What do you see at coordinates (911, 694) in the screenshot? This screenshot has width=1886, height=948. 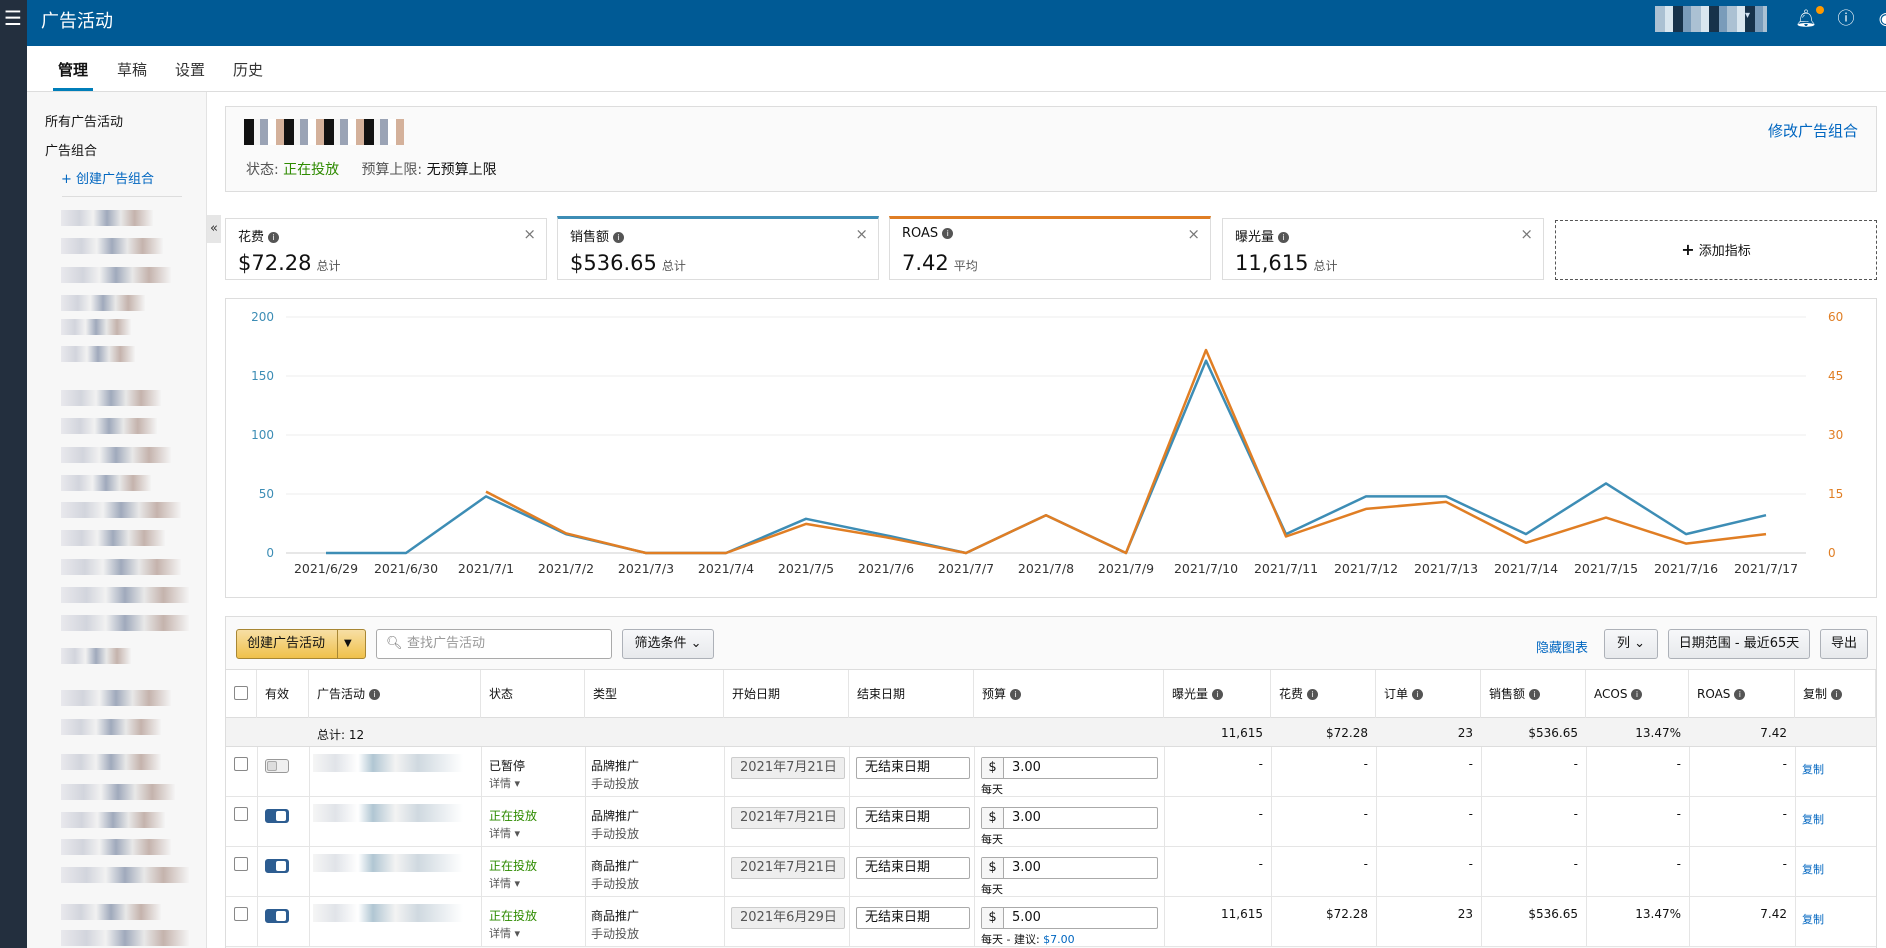 I see `header-end-date: 结束日期` at bounding box center [911, 694].